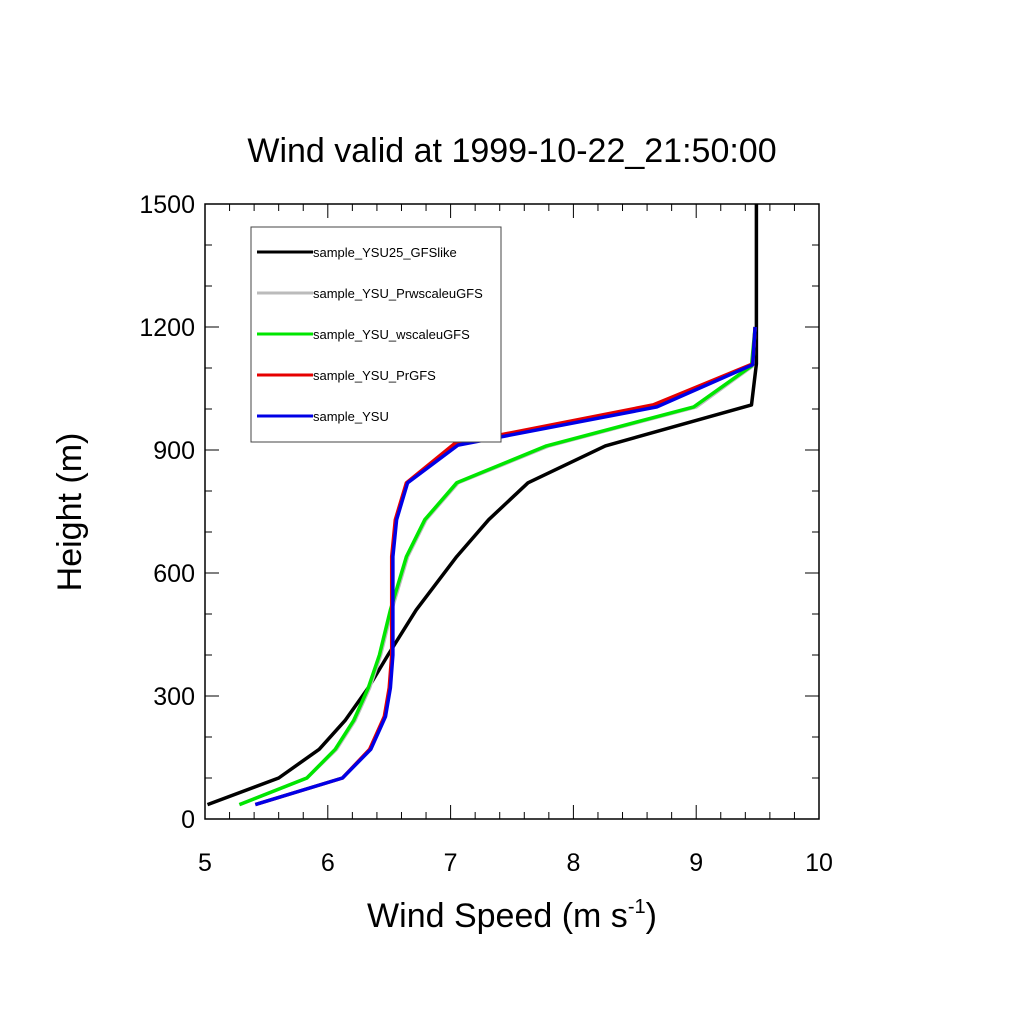 This screenshot has height=1024, width=1024. Describe the element at coordinates (451, 863) in the screenshot. I see `x-tick-label: 7` at that location.